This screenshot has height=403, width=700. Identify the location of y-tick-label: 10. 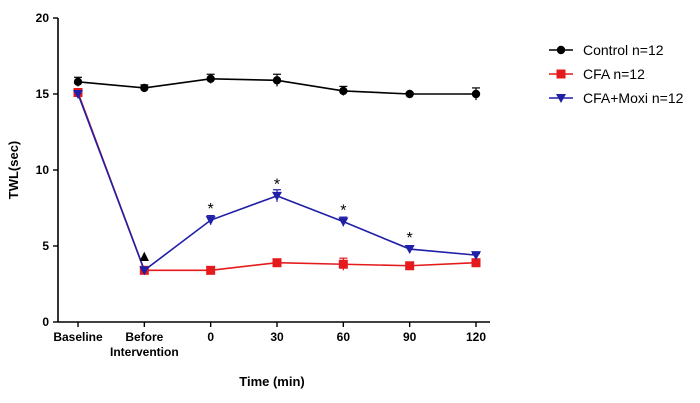
(43, 170).